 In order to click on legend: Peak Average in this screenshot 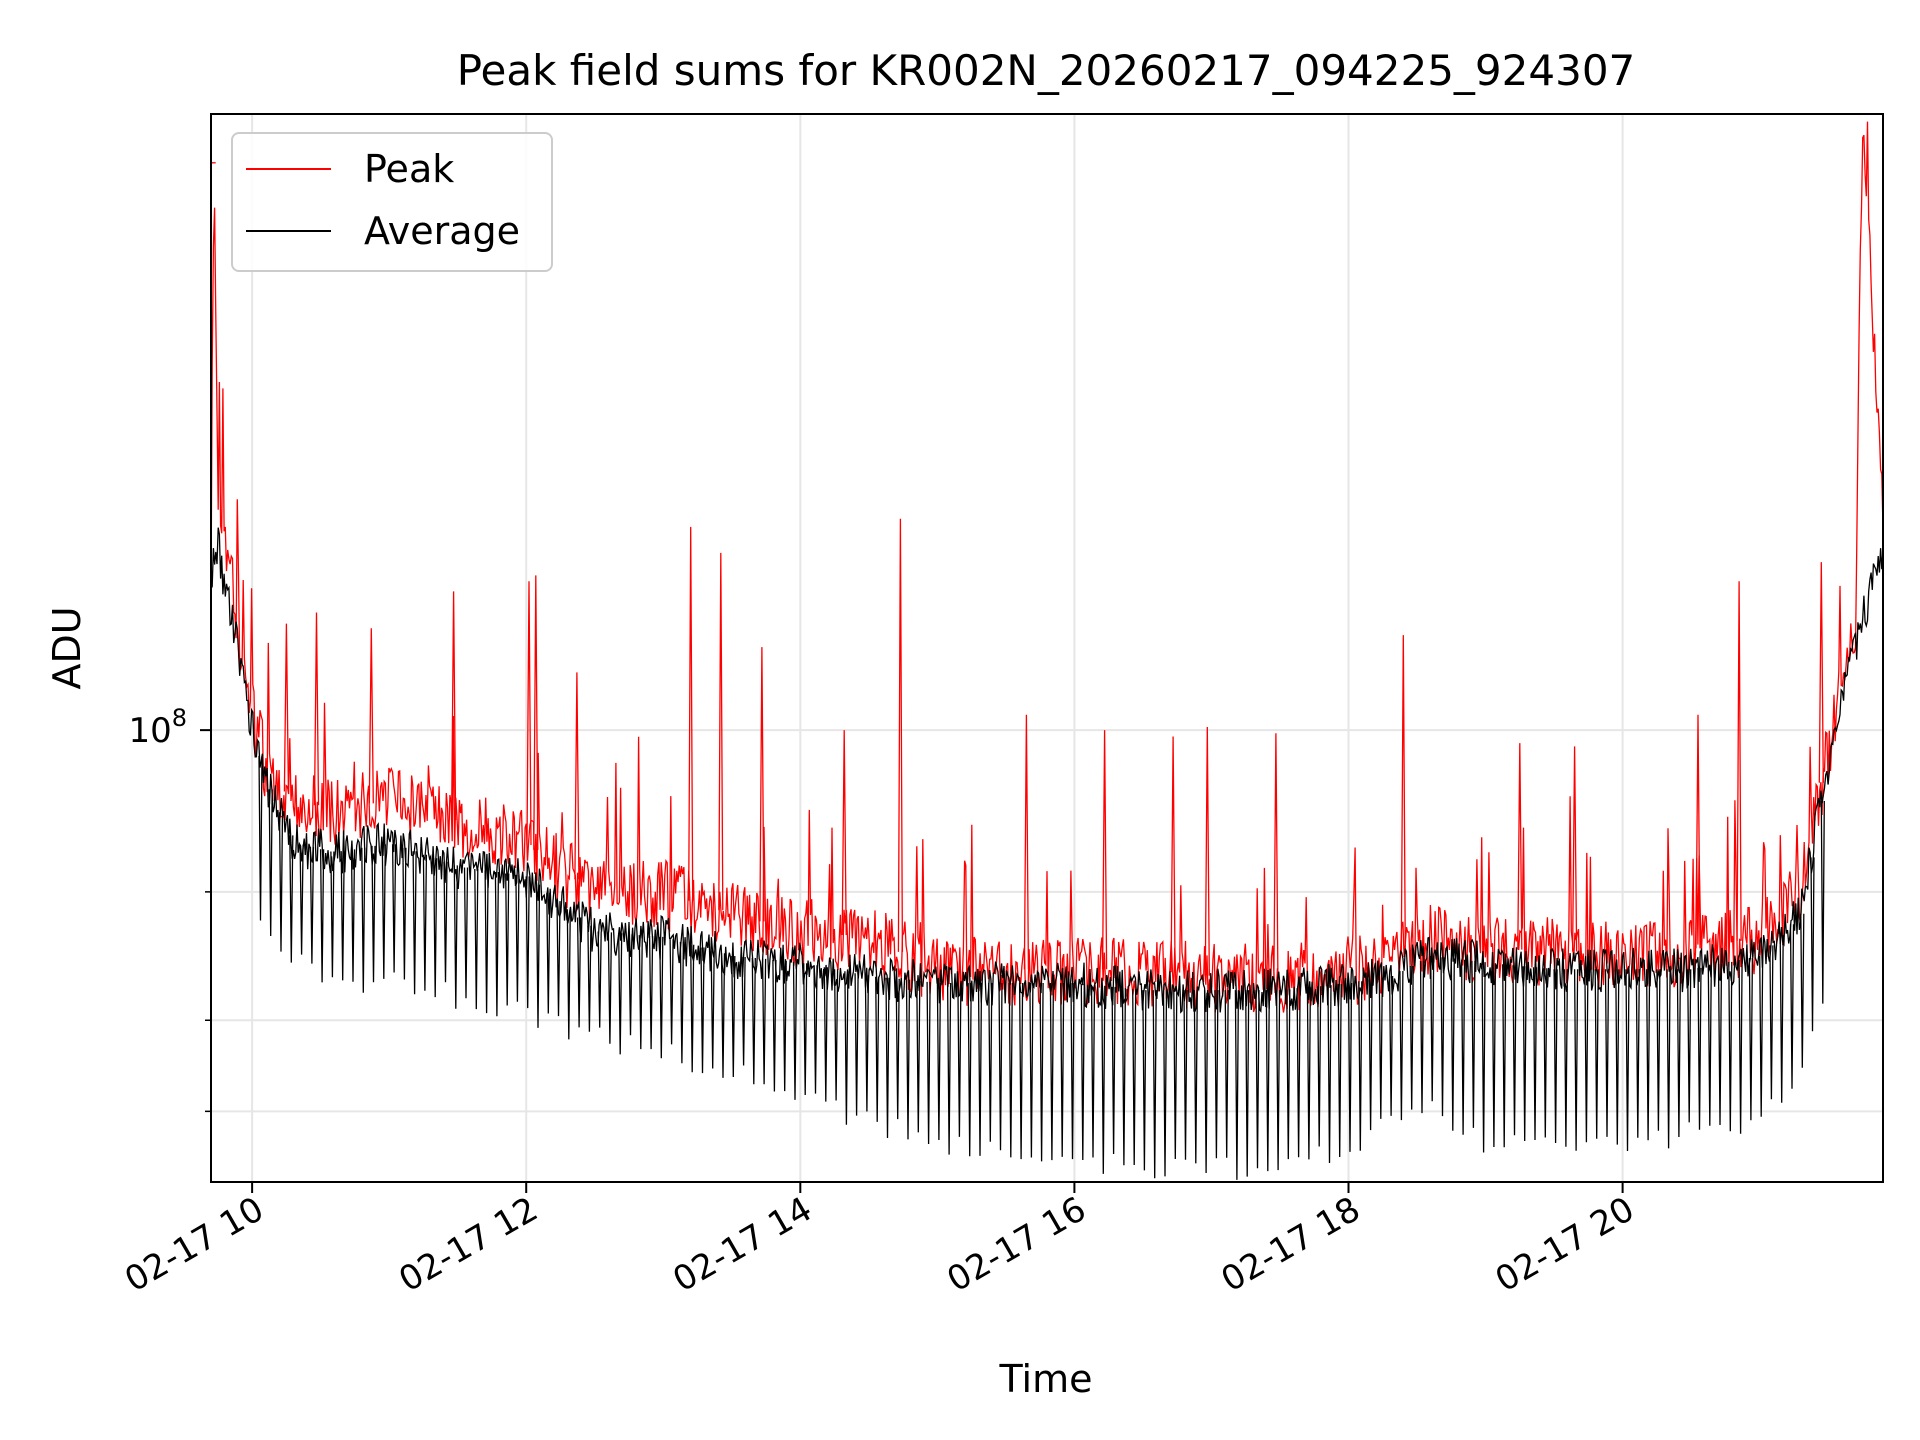, I will do `click(392, 202)`.